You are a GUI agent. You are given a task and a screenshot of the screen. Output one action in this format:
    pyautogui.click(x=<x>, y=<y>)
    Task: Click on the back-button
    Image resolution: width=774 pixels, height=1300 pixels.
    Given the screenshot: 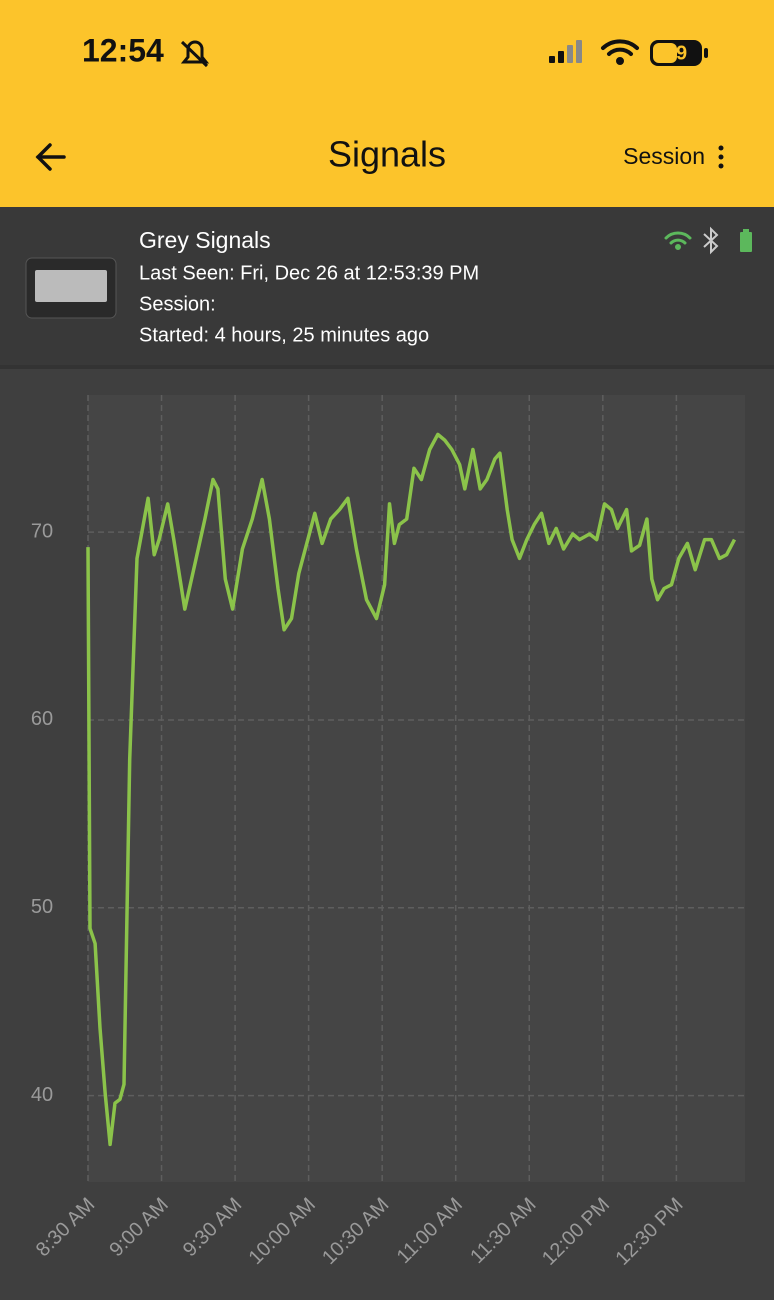 What is the action you would take?
    pyautogui.click(x=50, y=157)
    